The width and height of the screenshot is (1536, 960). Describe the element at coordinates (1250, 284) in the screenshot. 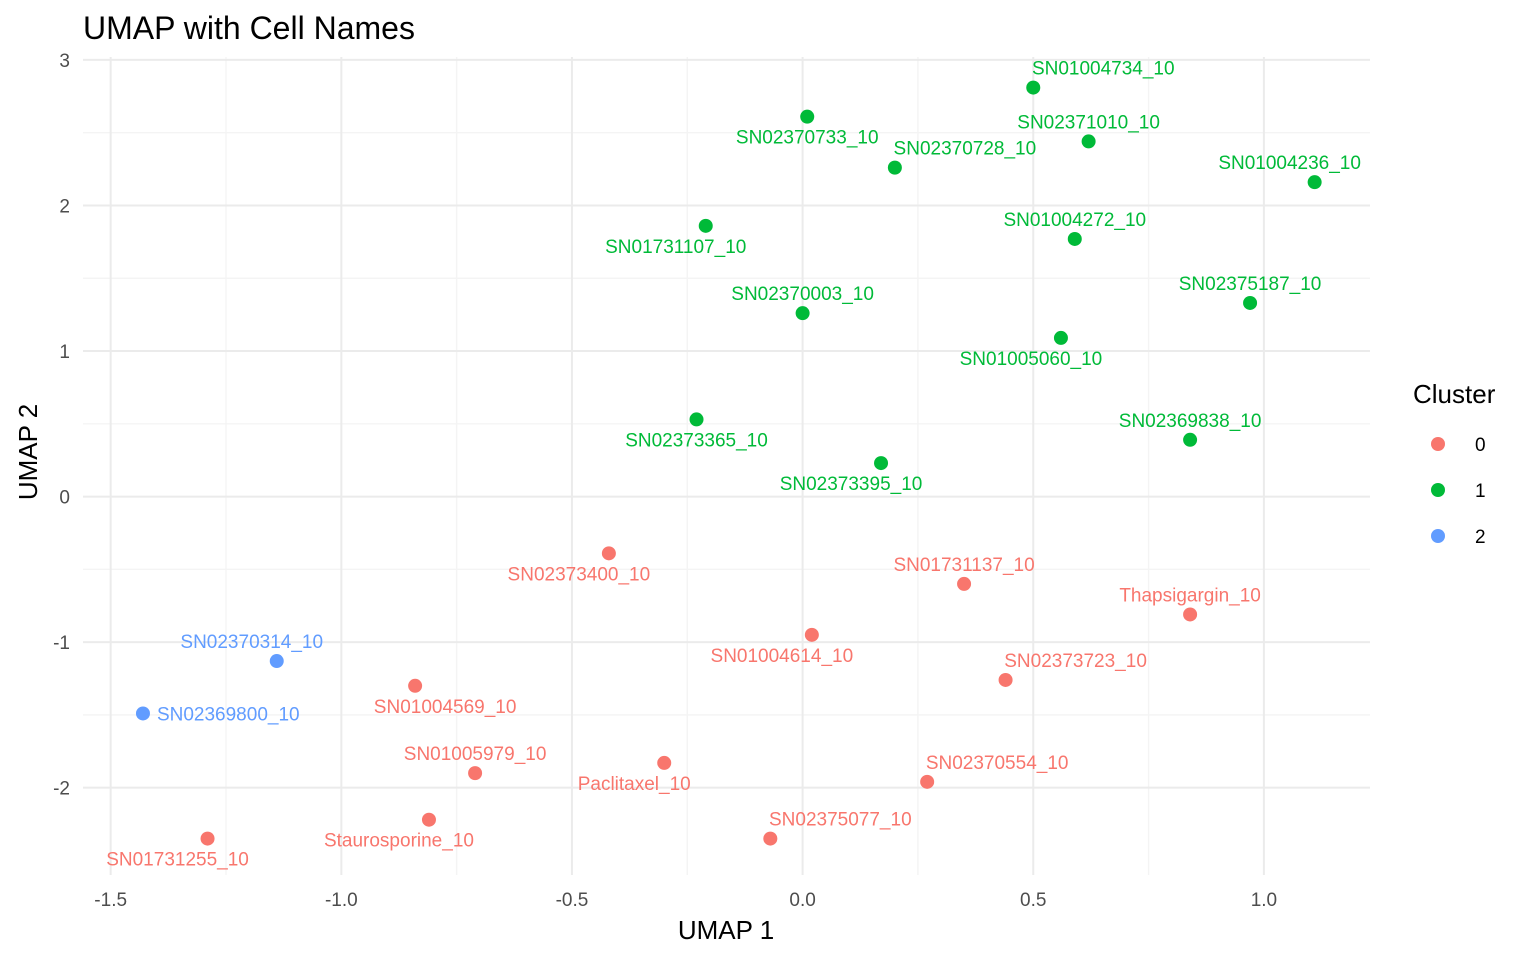

I see `point-label: SN02375187_10` at that location.